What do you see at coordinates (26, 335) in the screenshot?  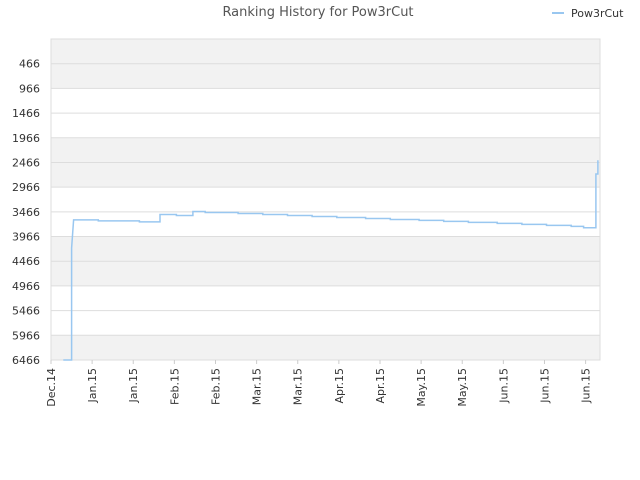 I see `y-tick-label: 5966` at bounding box center [26, 335].